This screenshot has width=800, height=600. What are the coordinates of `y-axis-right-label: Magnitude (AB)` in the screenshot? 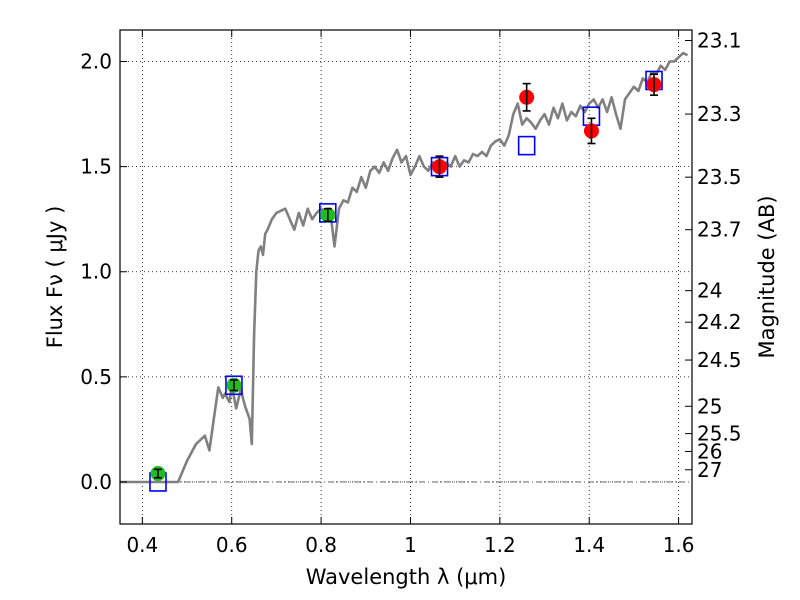 It's located at (767, 276).